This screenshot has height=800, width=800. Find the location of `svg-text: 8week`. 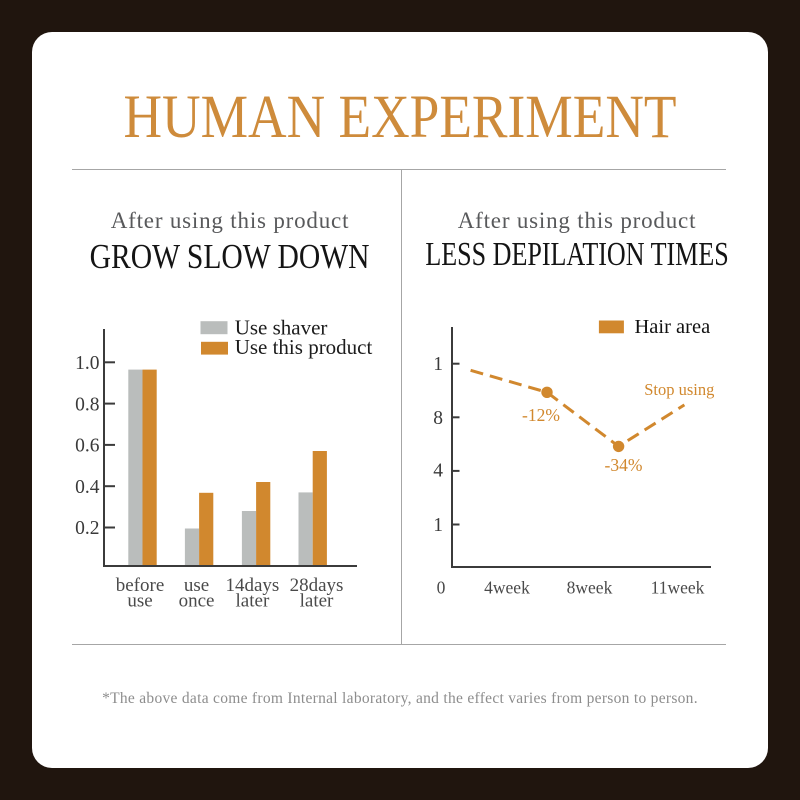

svg-text: 8week is located at coordinates (590, 587).